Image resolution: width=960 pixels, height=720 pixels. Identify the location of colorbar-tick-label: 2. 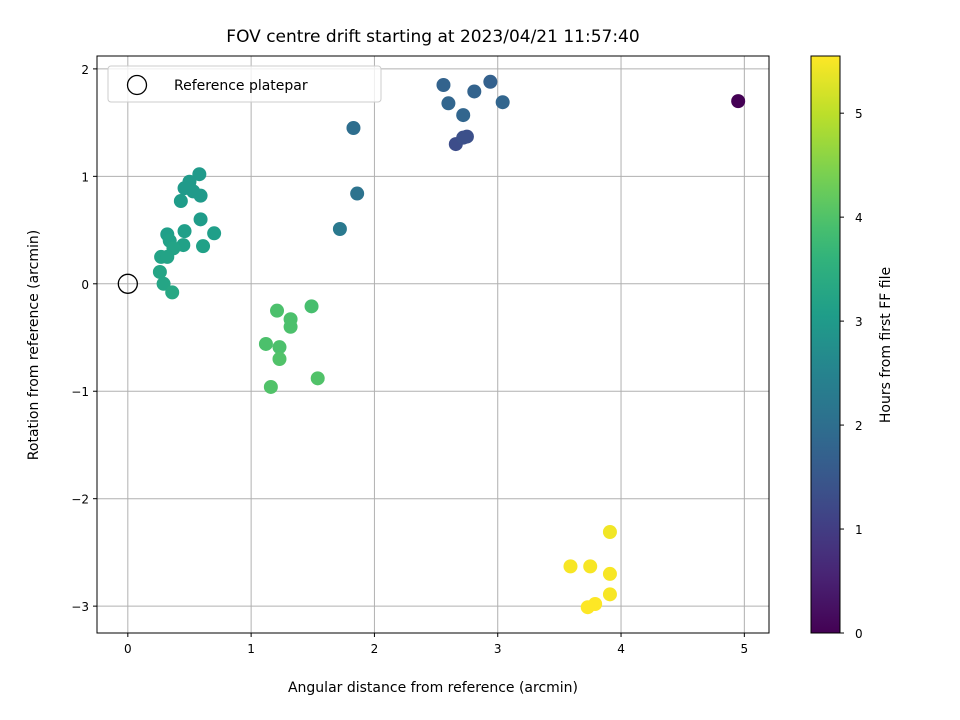
(859, 426).